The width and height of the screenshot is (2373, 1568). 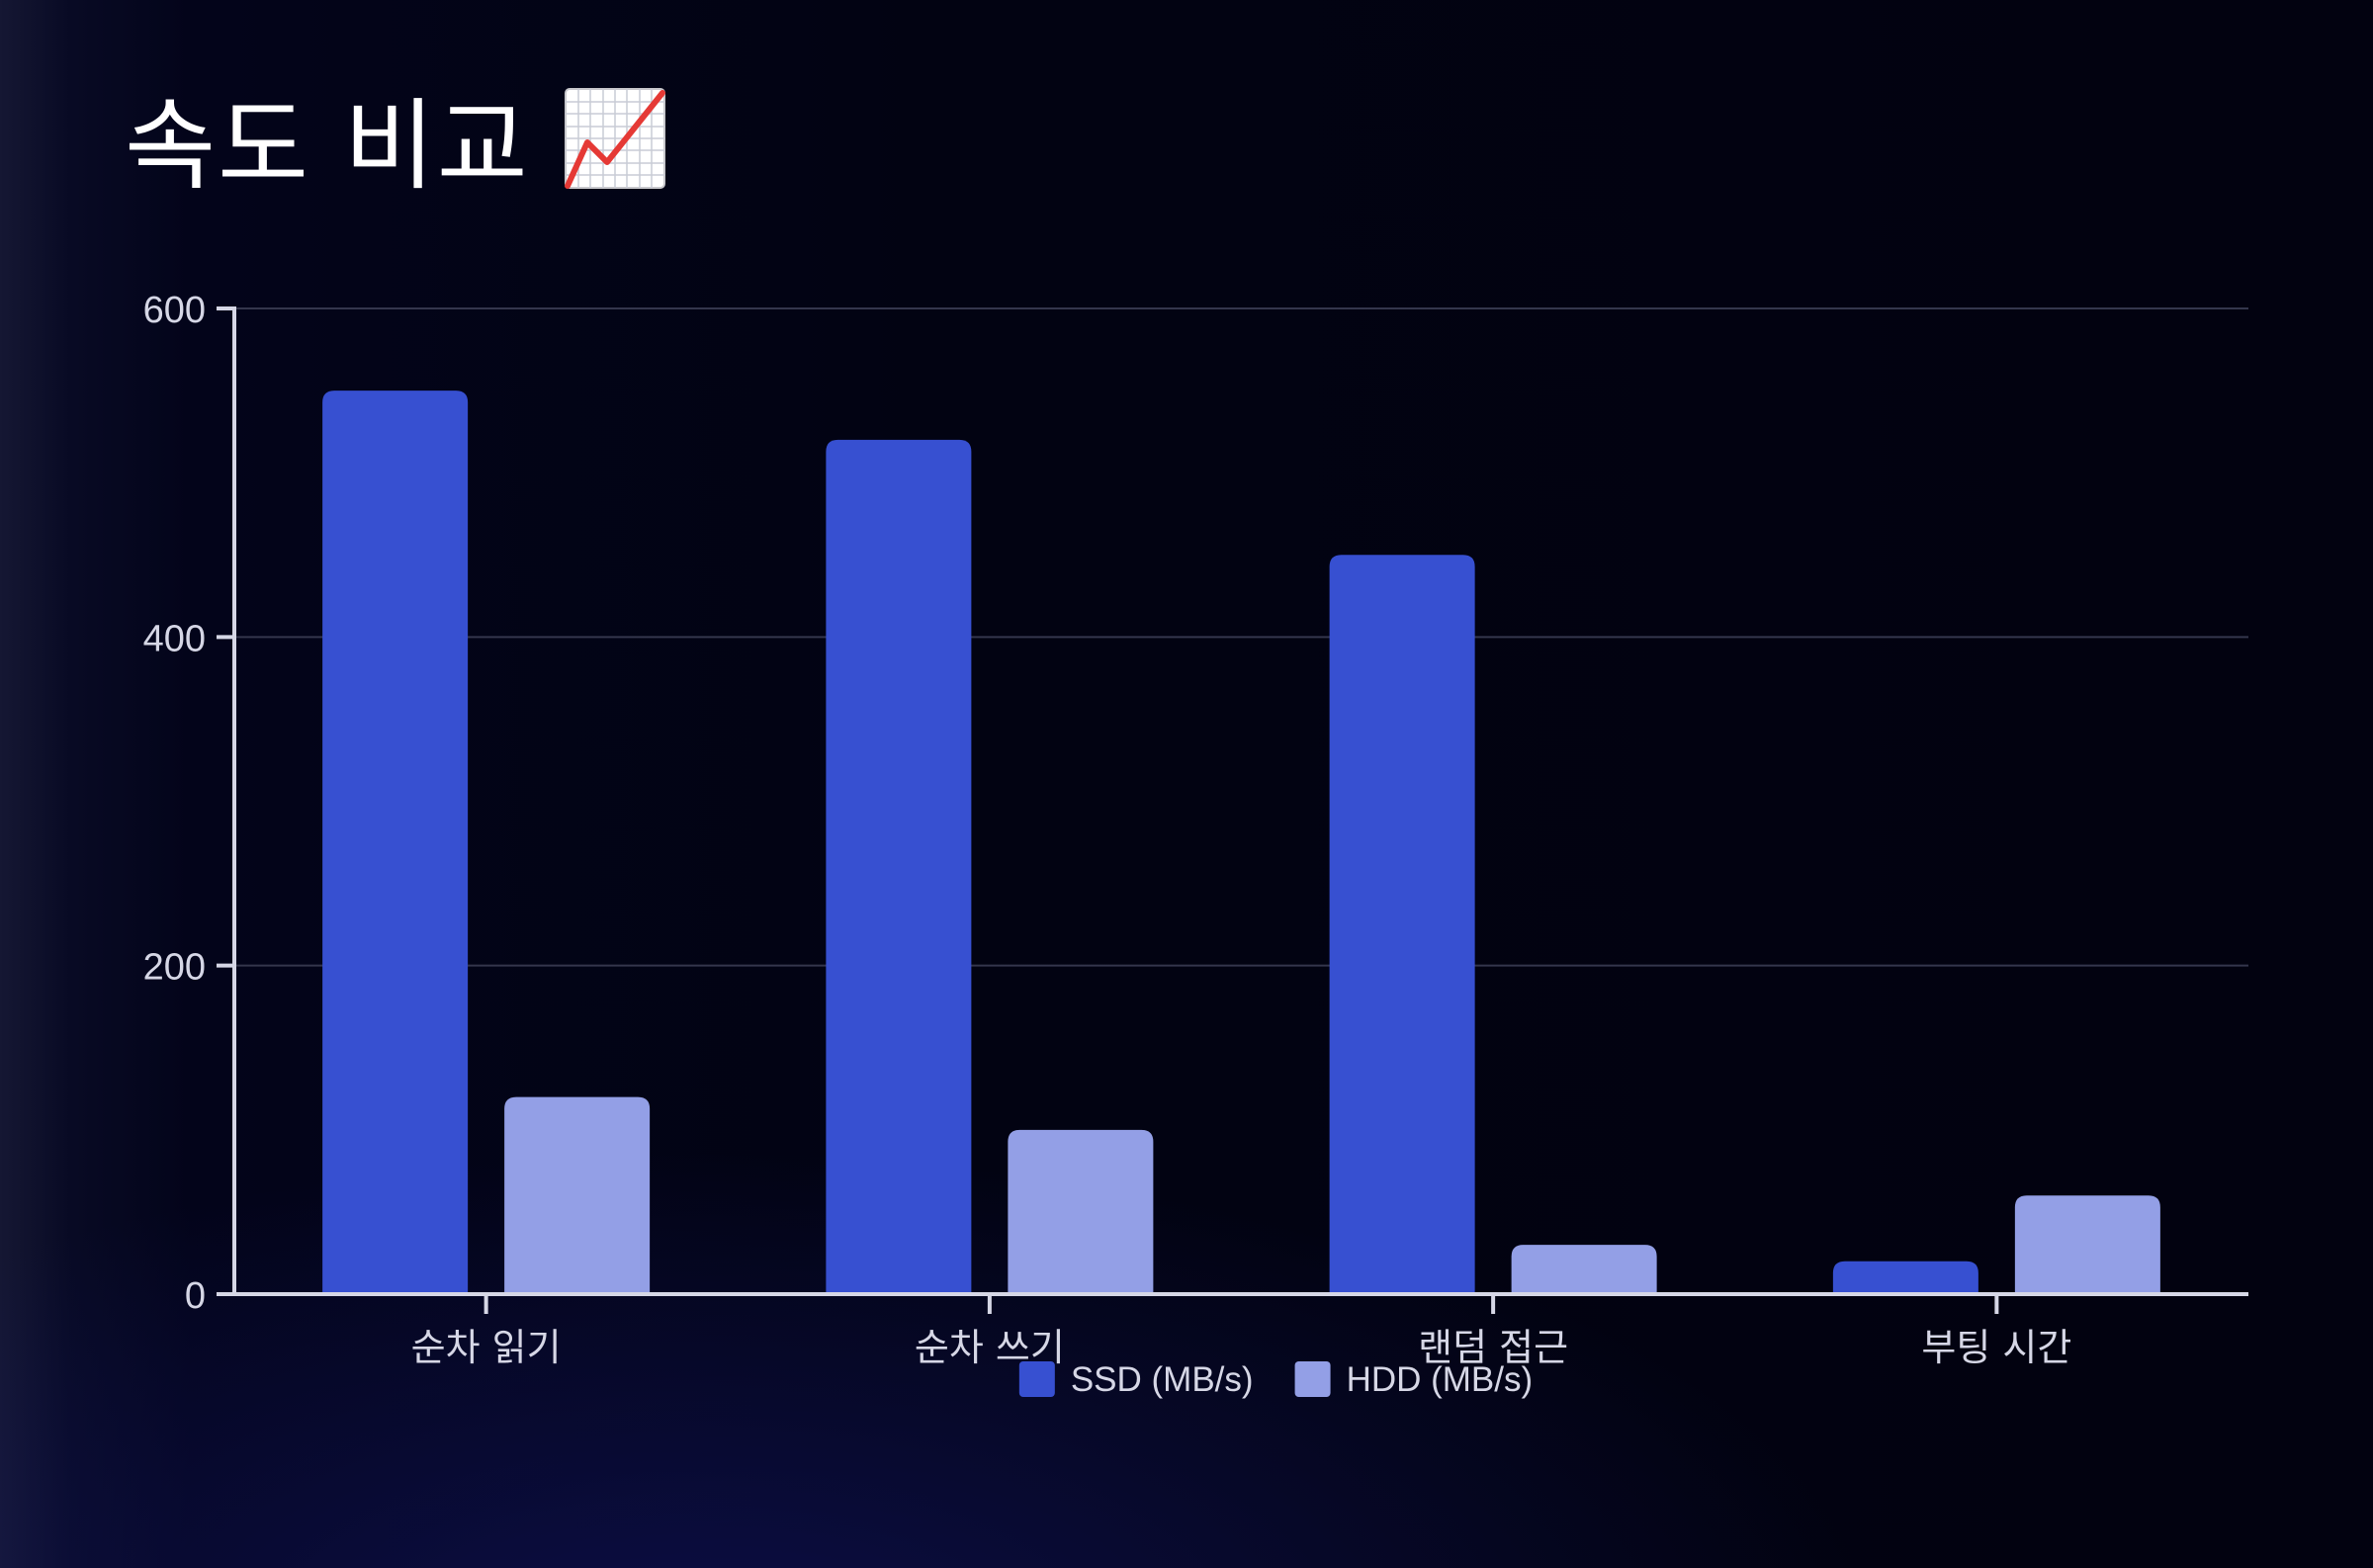 I want to click on chart-increasing-icon, so click(x=614, y=139).